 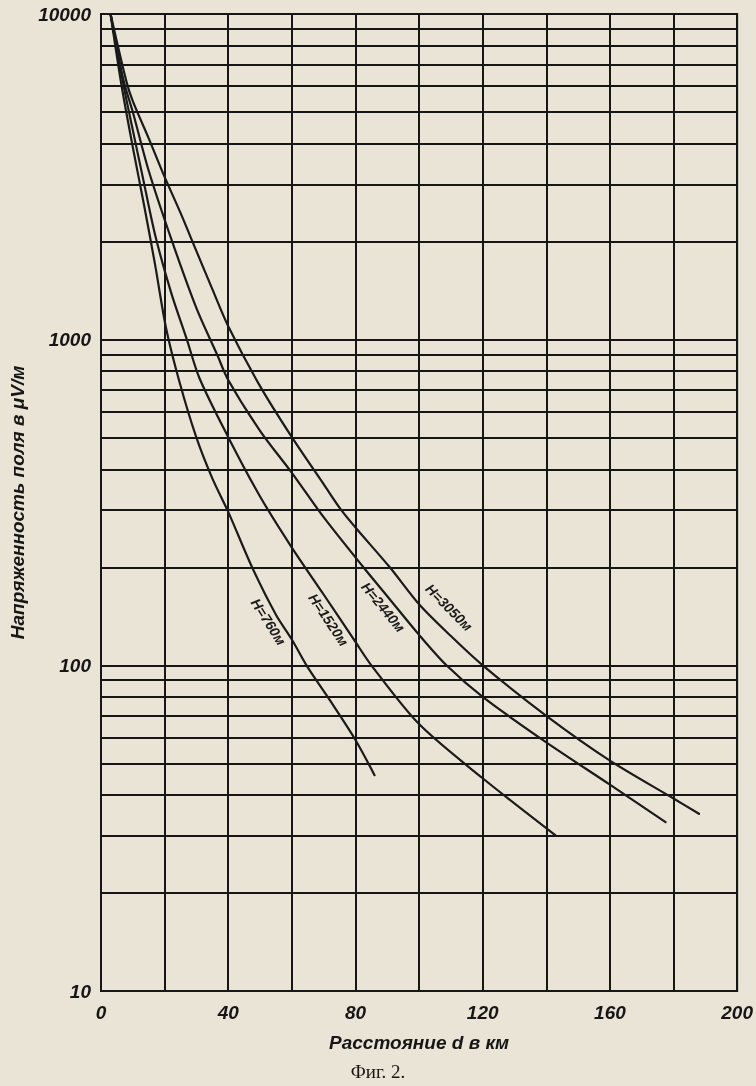 I want to click on text: Фиг. 2., so click(x=378, y=1071).